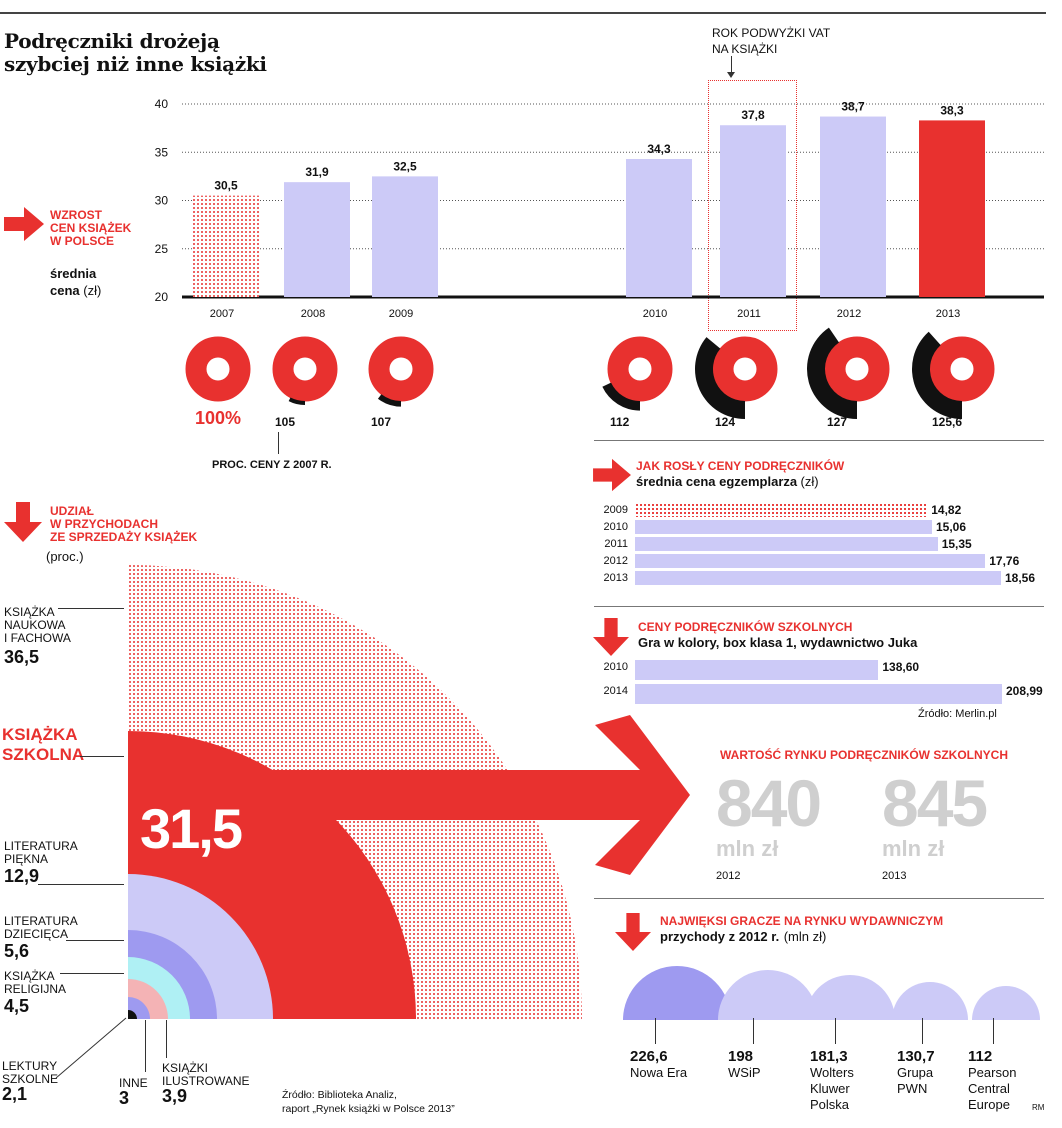 The width and height of the screenshot is (1062, 1128). I want to click on hbar-value-label: 138,60, so click(901, 667).